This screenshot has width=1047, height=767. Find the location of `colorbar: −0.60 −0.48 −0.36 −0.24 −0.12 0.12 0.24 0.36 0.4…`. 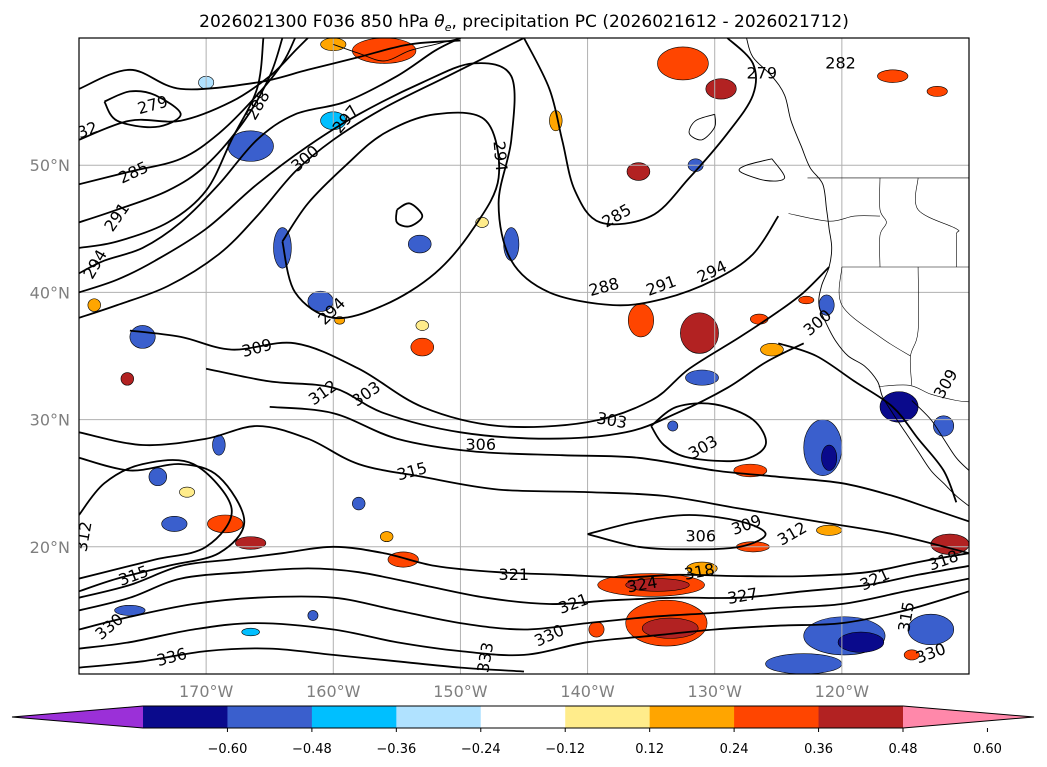

colorbar: −0.60 −0.48 −0.36 −0.24 −0.12 0.12 0.24 0.36 0.4… is located at coordinates (523, 731).